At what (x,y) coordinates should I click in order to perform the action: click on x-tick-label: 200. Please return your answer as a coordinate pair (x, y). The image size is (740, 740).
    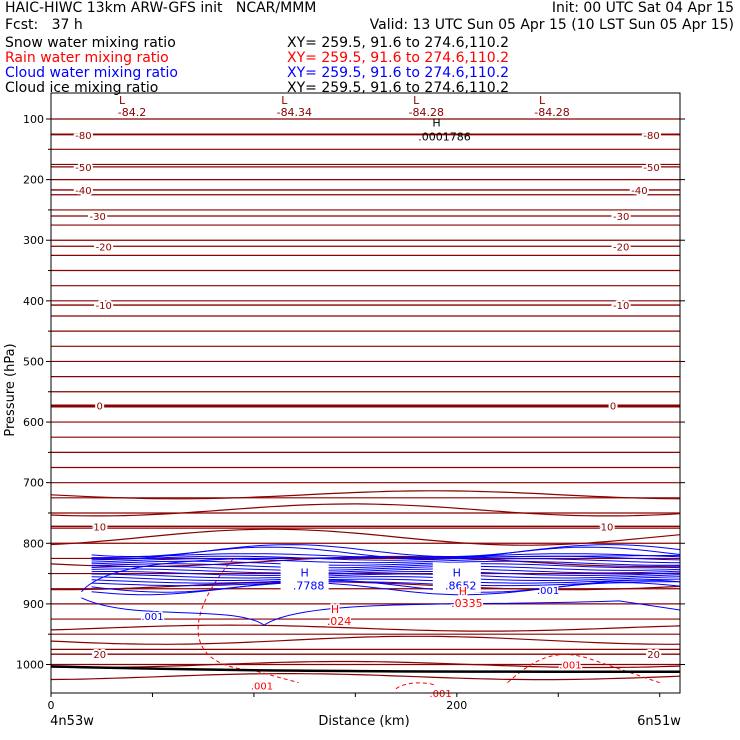
    Looking at the image, I should click on (456, 705).